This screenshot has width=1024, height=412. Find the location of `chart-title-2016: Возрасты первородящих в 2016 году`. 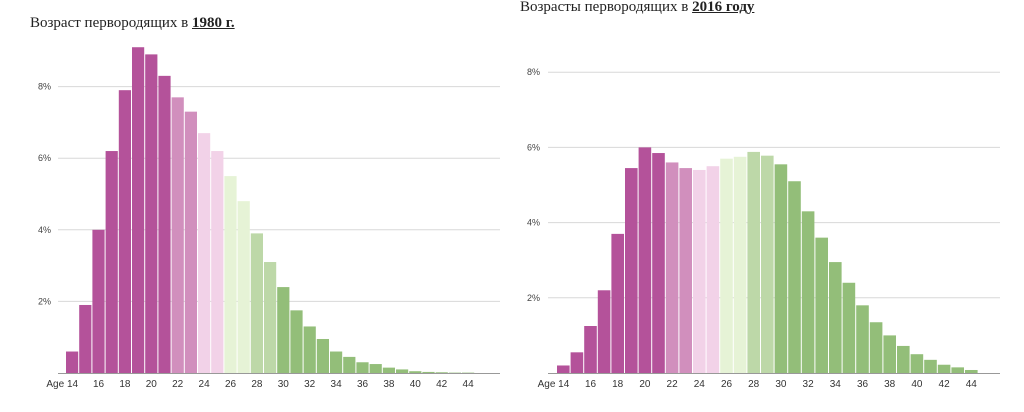

chart-title-2016: Возрасты первородящих в 2016 году is located at coordinates (637, 8).